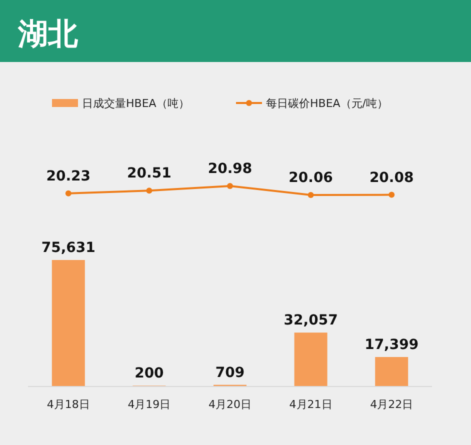 The height and width of the screenshot is (445, 471). What do you see at coordinates (391, 178) in the screenshot?
I see `data-label: 20.08` at bounding box center [391, 178].